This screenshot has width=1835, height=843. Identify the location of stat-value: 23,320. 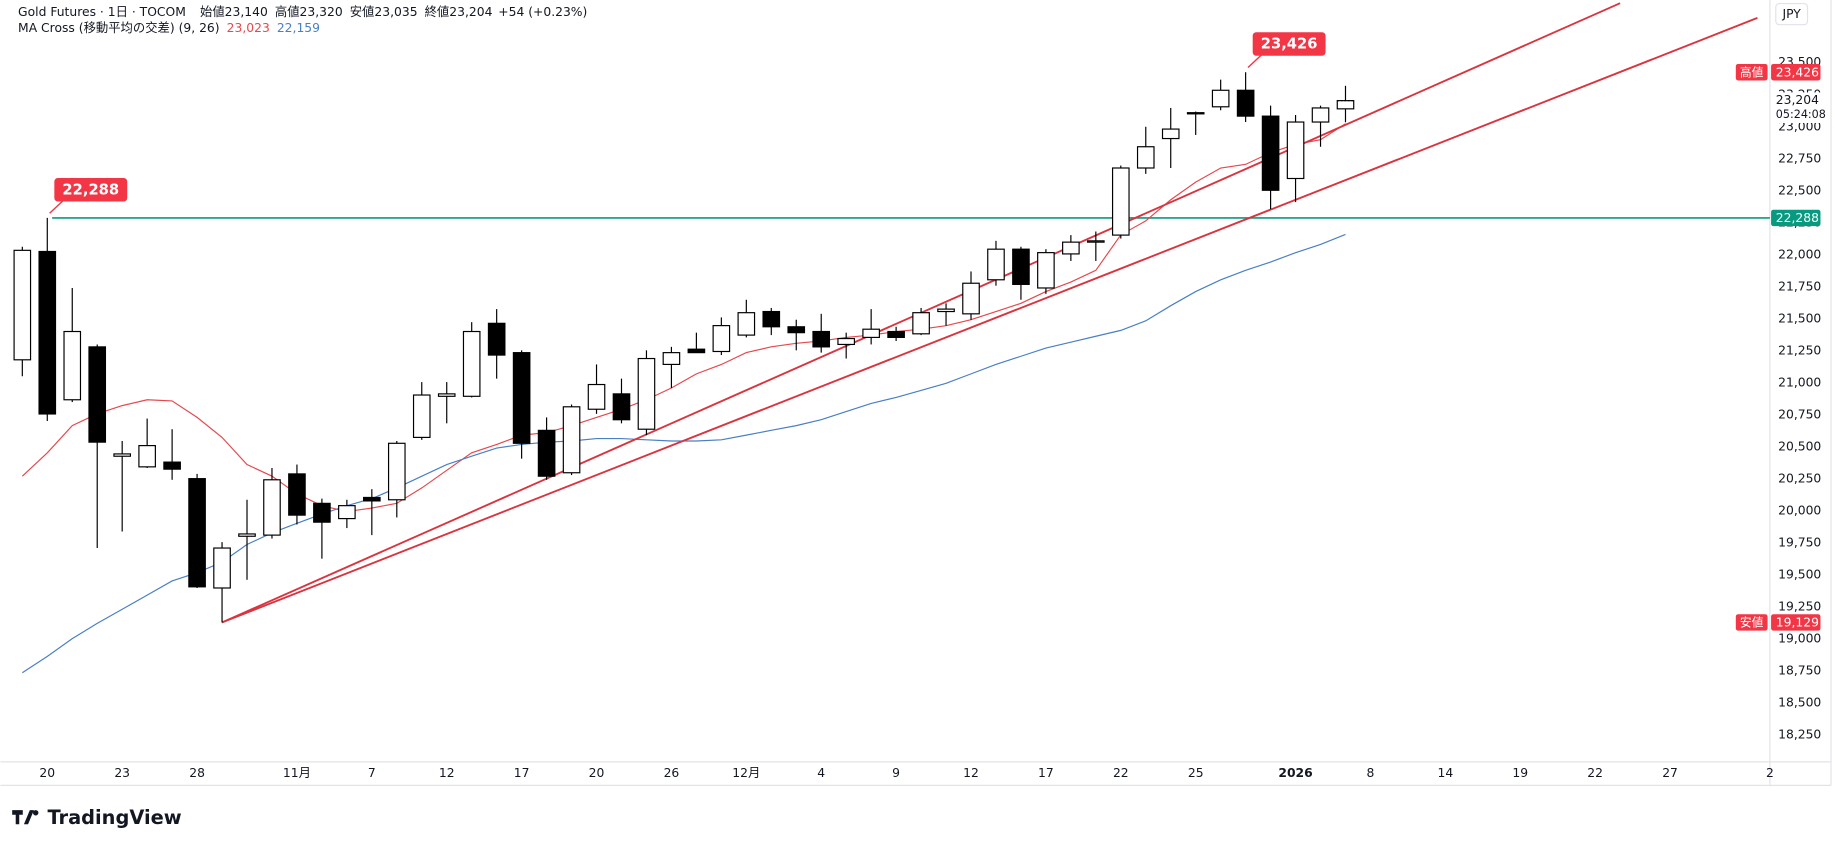
(321, 11).